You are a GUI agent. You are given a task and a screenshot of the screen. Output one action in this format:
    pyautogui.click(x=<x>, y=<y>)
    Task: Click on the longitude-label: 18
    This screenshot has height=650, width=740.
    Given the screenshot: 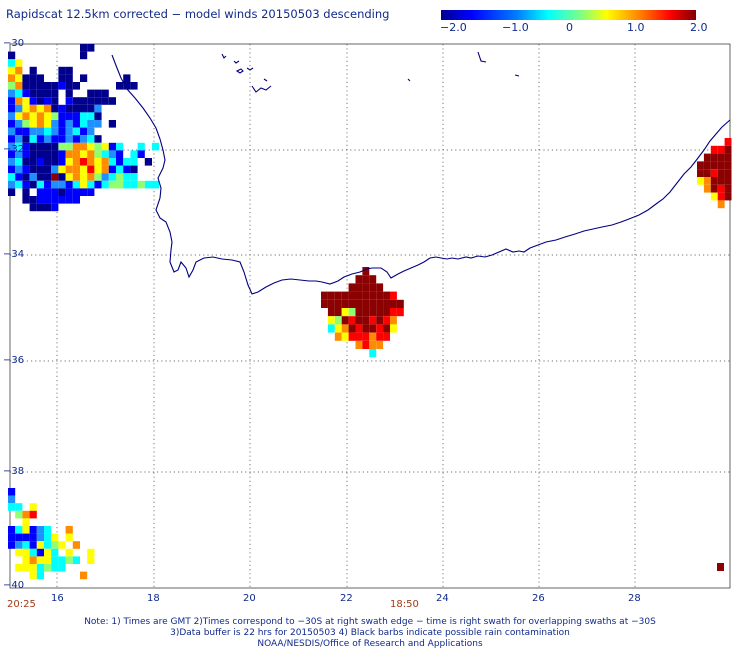 What is the action you would take?
    pyautogui.click(x=153, y=598)
    